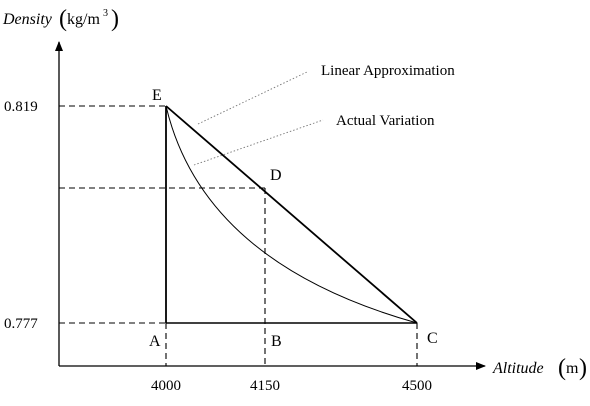  Describe the element at coordinates (155, 341) in the screenshot. I see `point-a-label: A` at that location.